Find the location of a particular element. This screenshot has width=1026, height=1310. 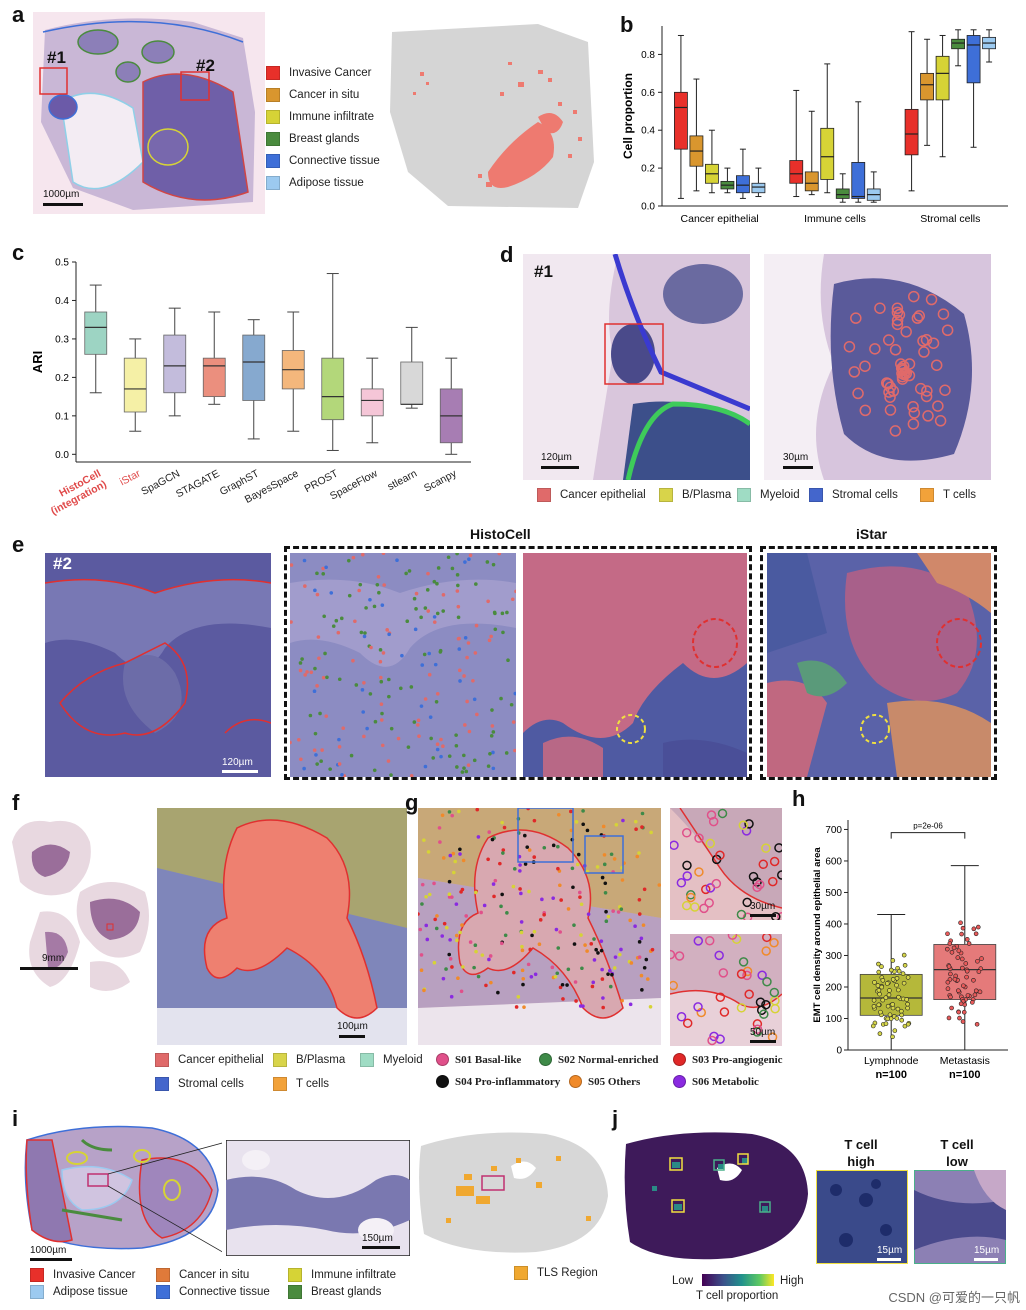

legend-label: S06 Metabolic is located at coordinates (725, 1081).